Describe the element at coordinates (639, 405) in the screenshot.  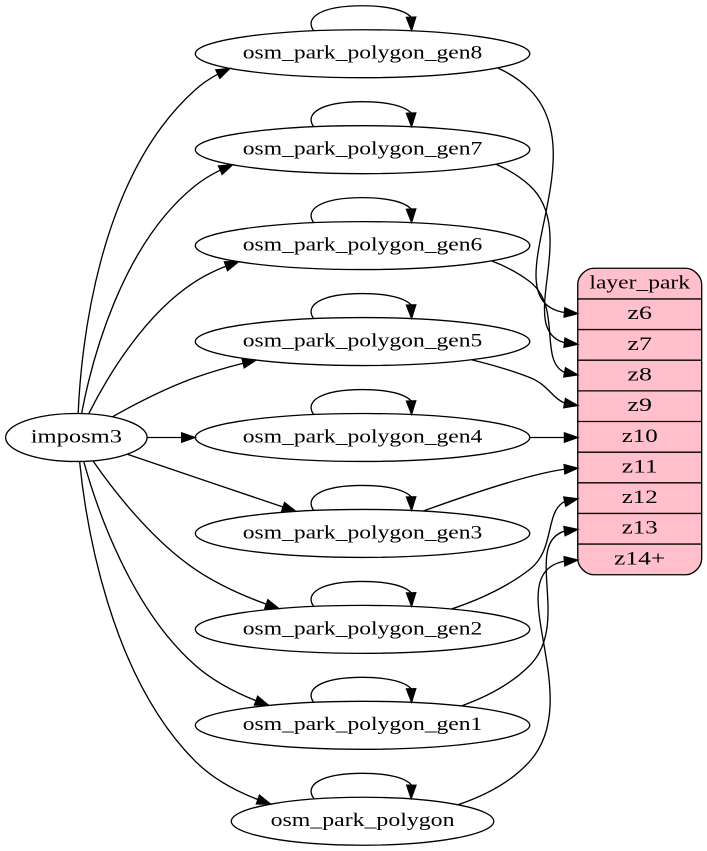
I see `svg-text: z9` at that location.